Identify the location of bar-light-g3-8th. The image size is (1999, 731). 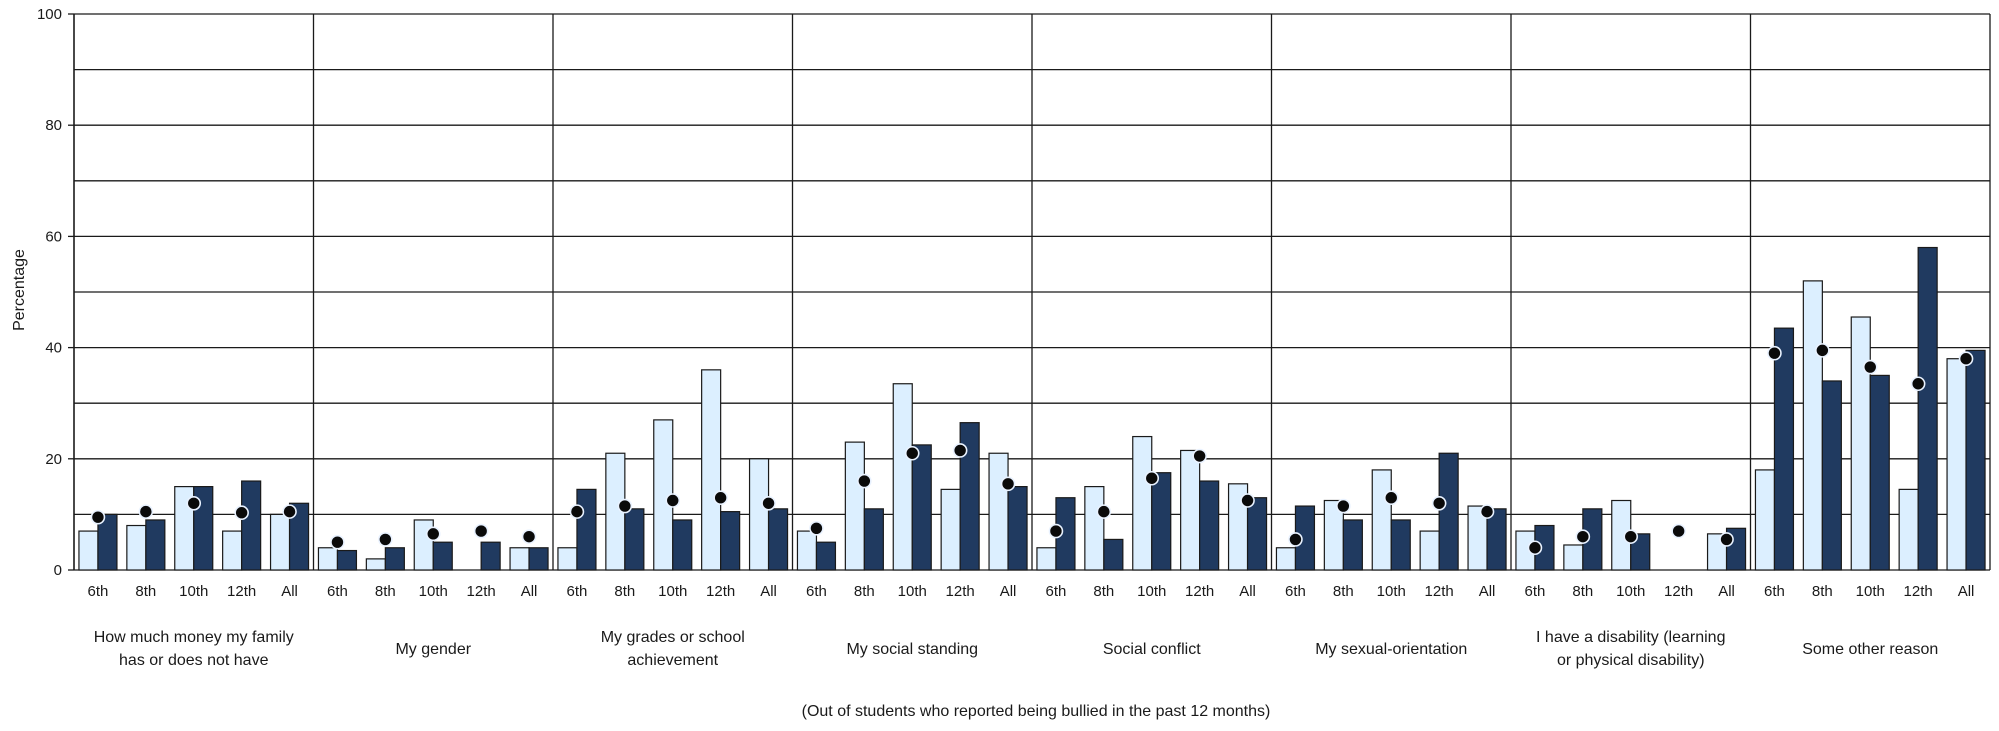
(854, 506).